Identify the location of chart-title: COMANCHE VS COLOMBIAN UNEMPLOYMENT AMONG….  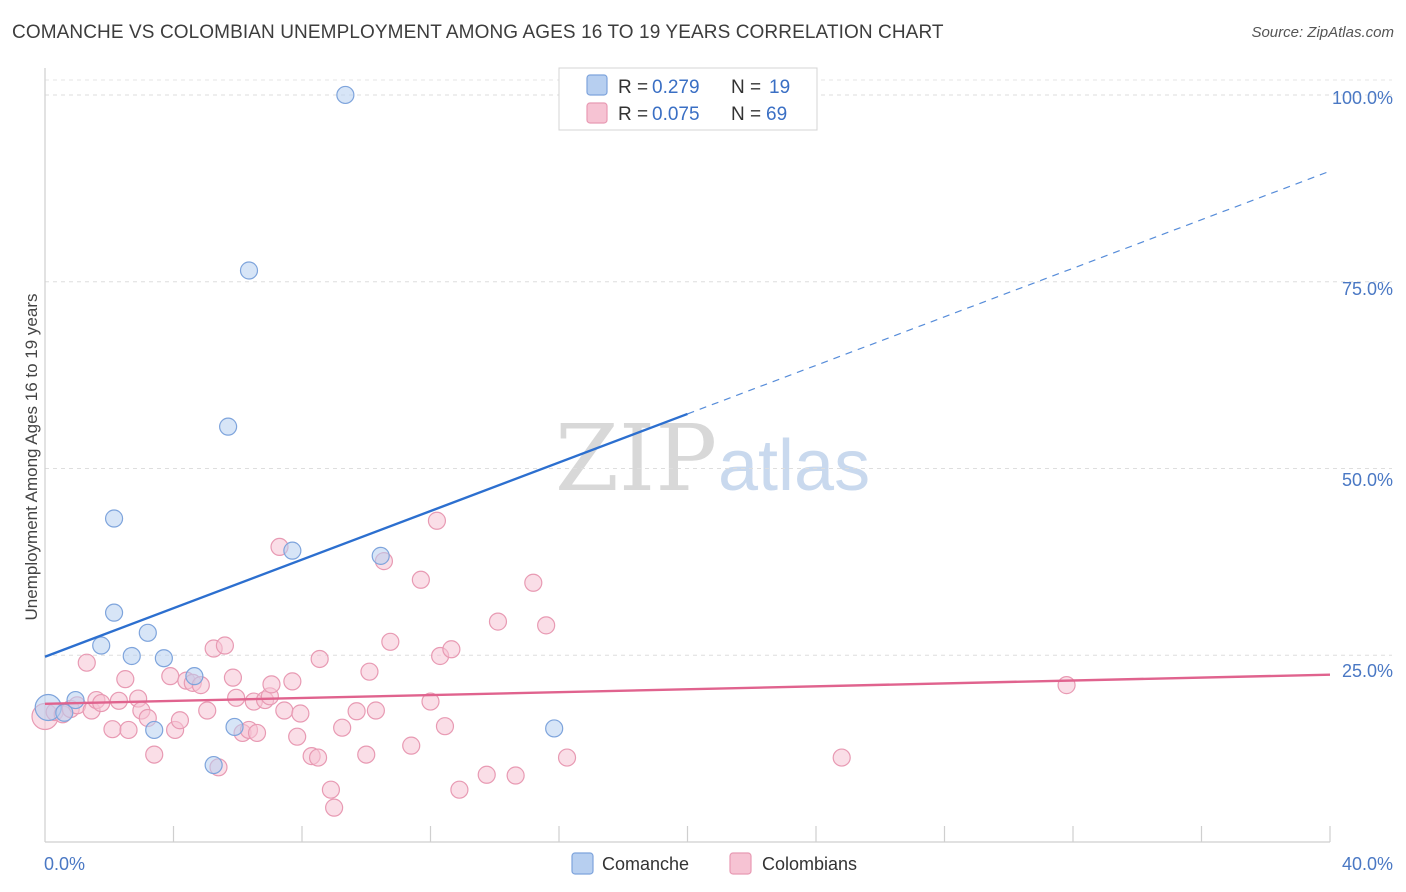
(478, 32).